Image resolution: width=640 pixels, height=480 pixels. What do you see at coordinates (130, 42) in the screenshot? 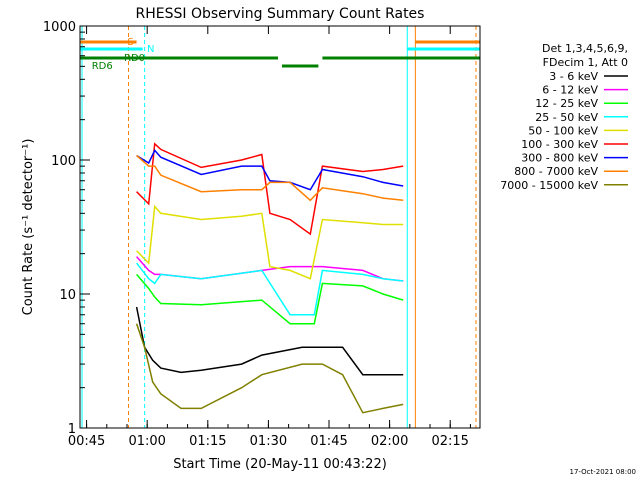
I see `saa-flag-label: S` at bounding box center [130, 42].